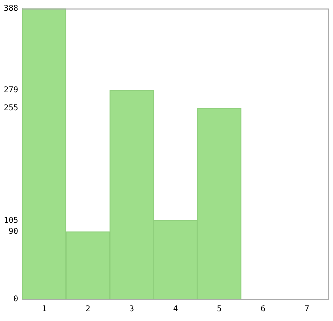 This screenshot has height=321, width=333. I want to click on x-tick-label: 1, so click(44, 309).